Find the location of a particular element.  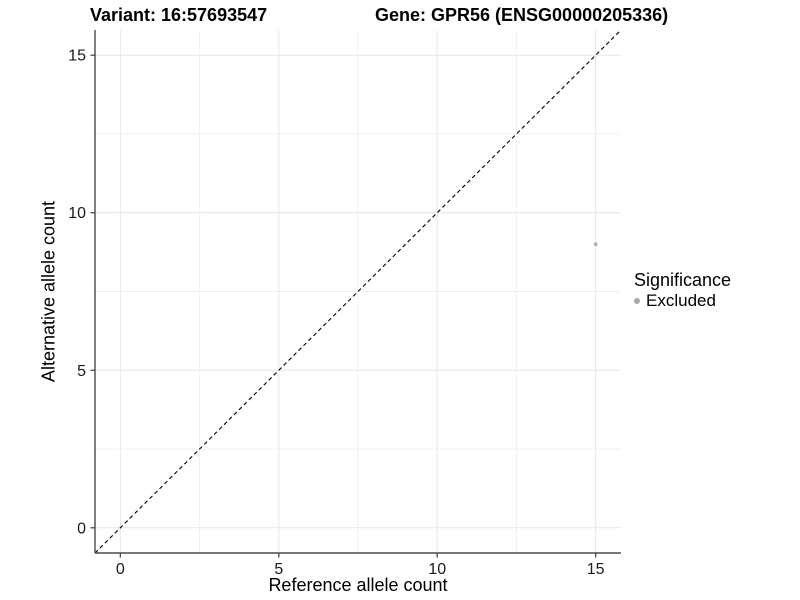

legend-title: Significance is located at coordinates (683, 280).